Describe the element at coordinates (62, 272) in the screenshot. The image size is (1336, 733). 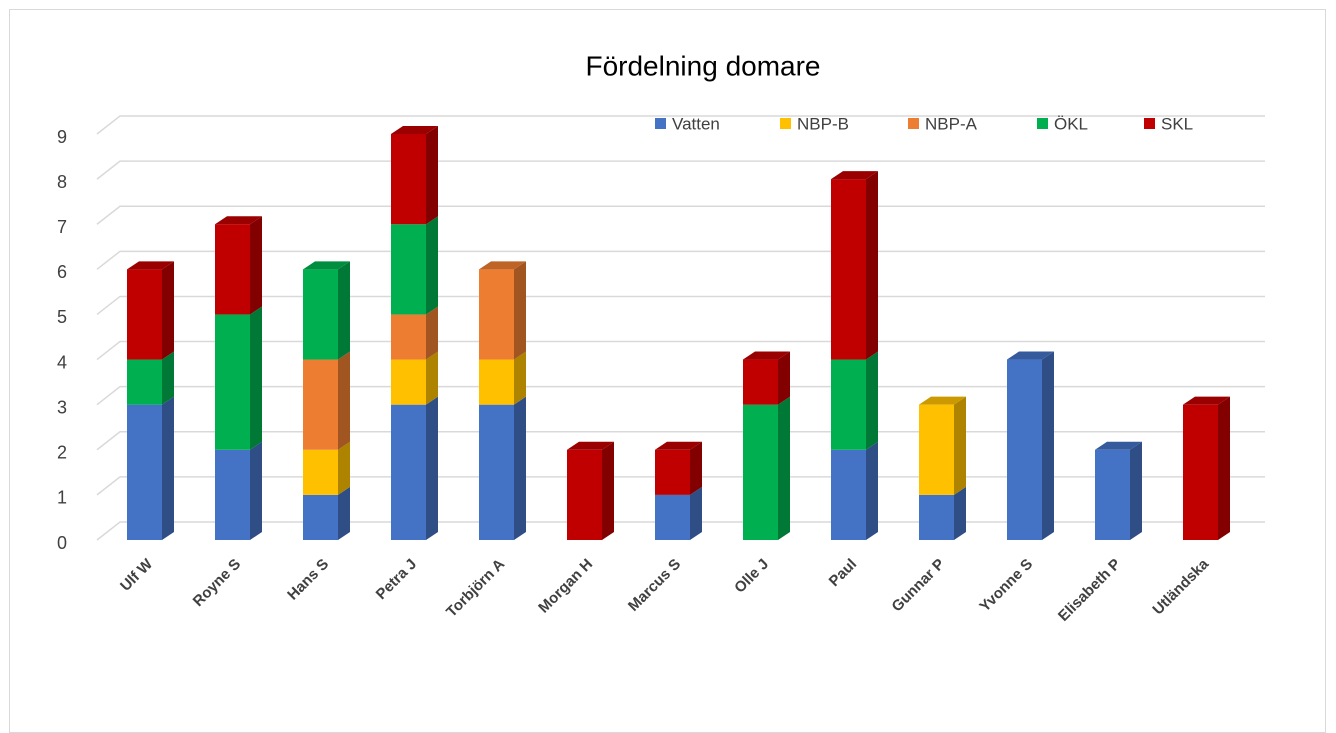
I see `y-tick-label: 6` at that location.